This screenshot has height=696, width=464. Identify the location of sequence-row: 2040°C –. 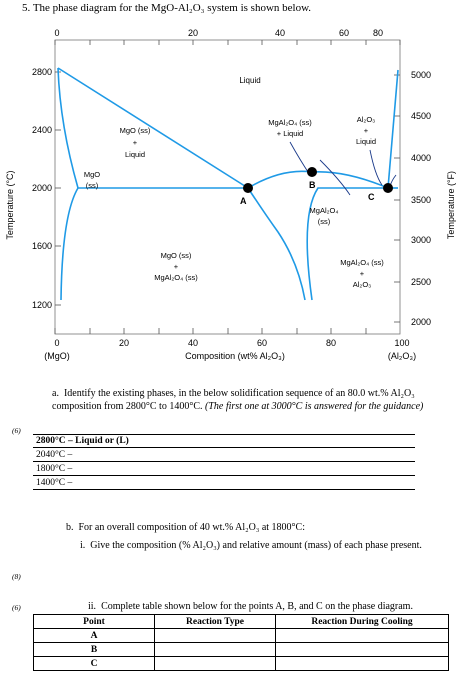
(224, 455).